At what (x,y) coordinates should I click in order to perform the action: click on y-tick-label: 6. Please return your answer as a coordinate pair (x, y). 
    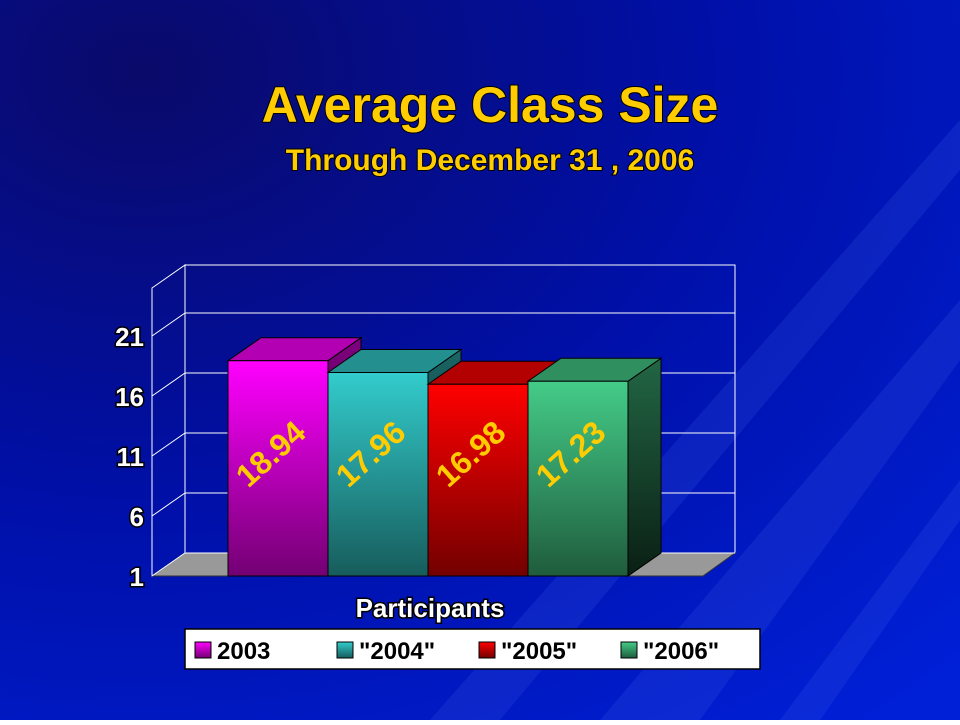
    Looking at the image, I should click on (137, 517).